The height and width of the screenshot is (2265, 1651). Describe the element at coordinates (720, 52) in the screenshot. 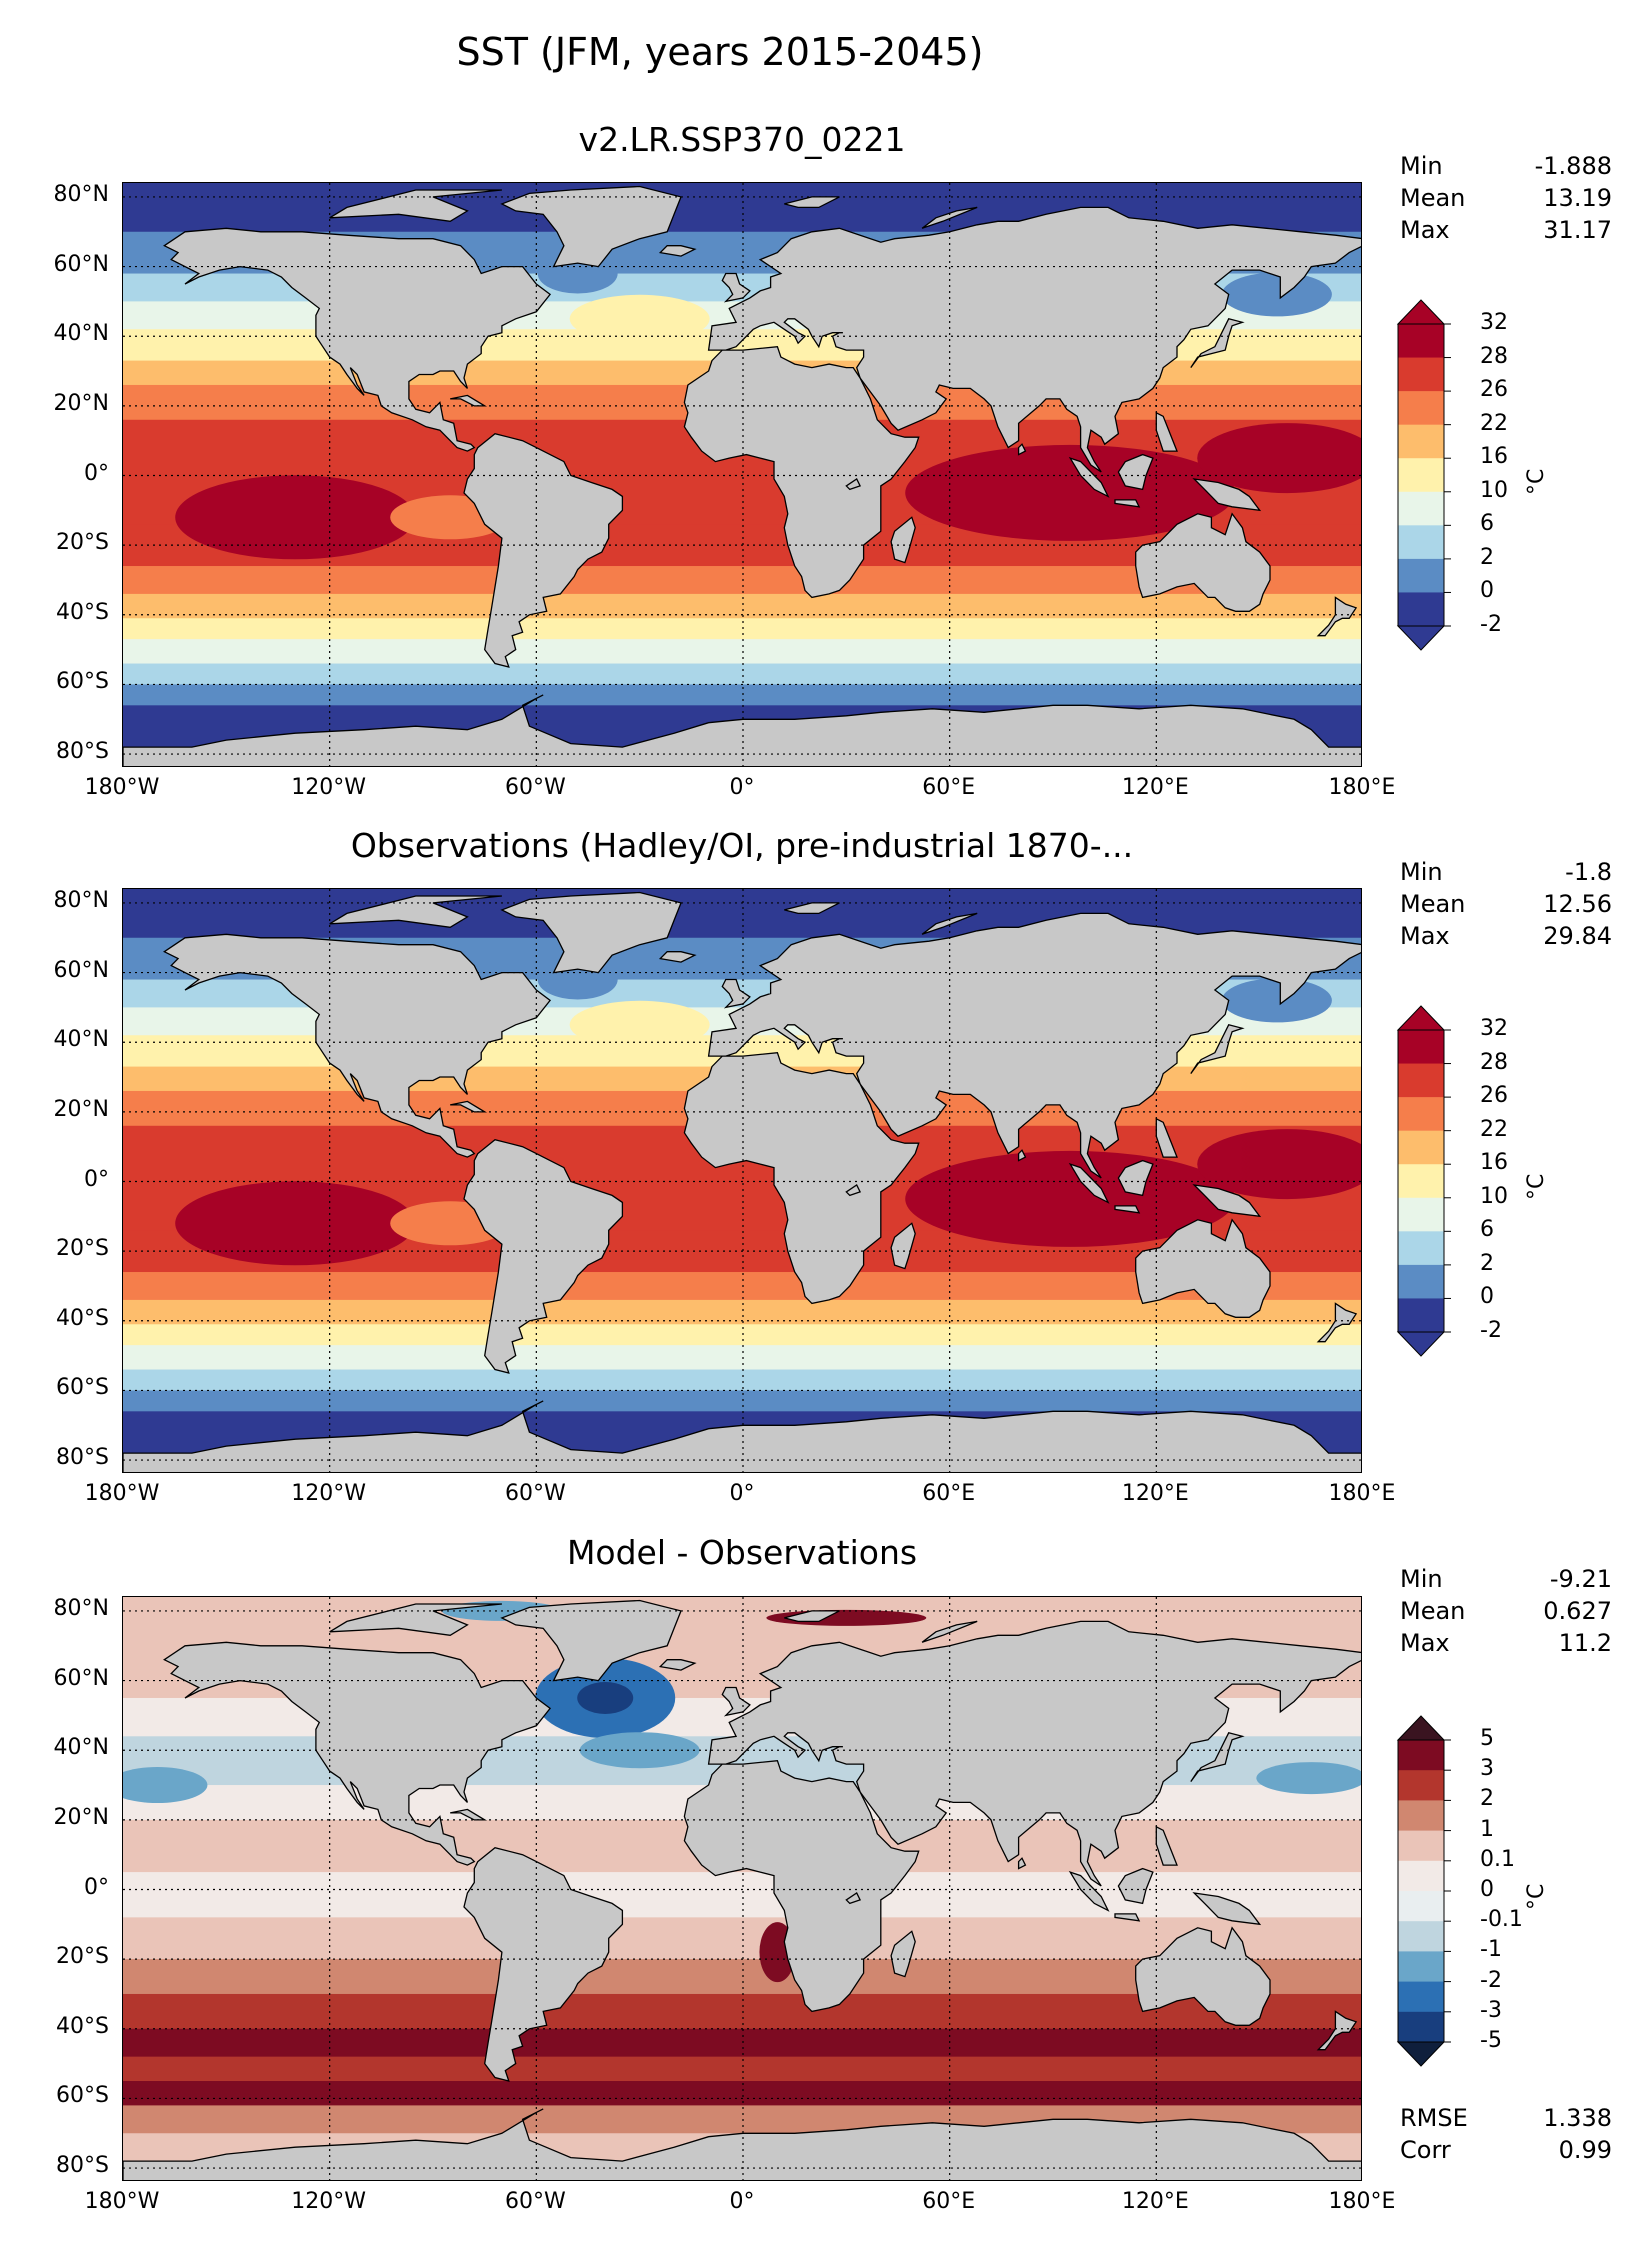

I see `figure-title: SST (JFM, years 2015-2045)` at that location.